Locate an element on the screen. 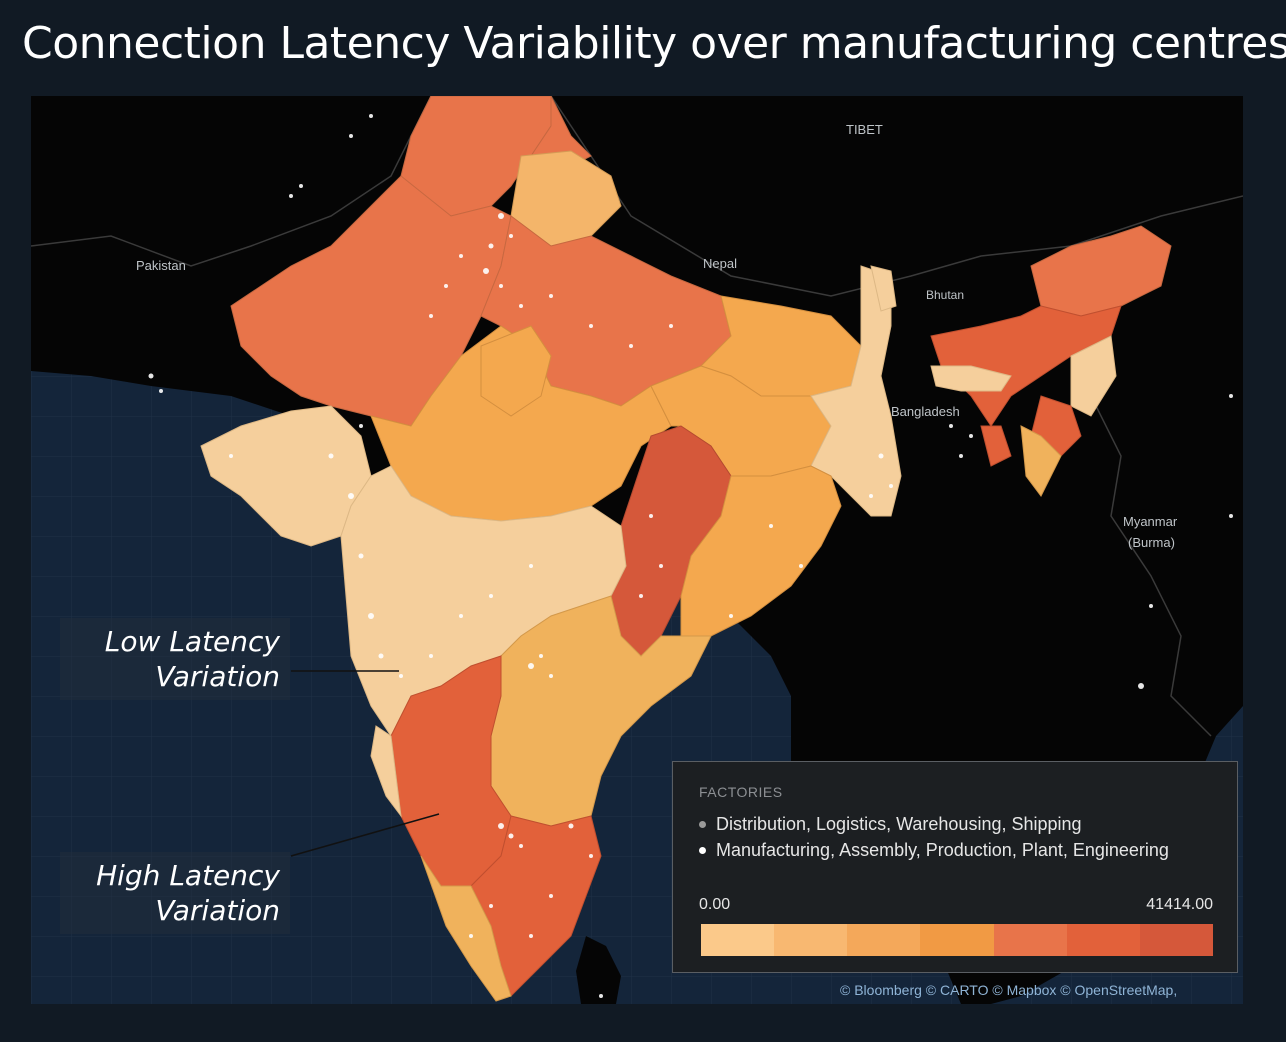 This screenshot has height=1042, width=1286. map-label-tibet: TIBET is located at coordinates (864, 129).